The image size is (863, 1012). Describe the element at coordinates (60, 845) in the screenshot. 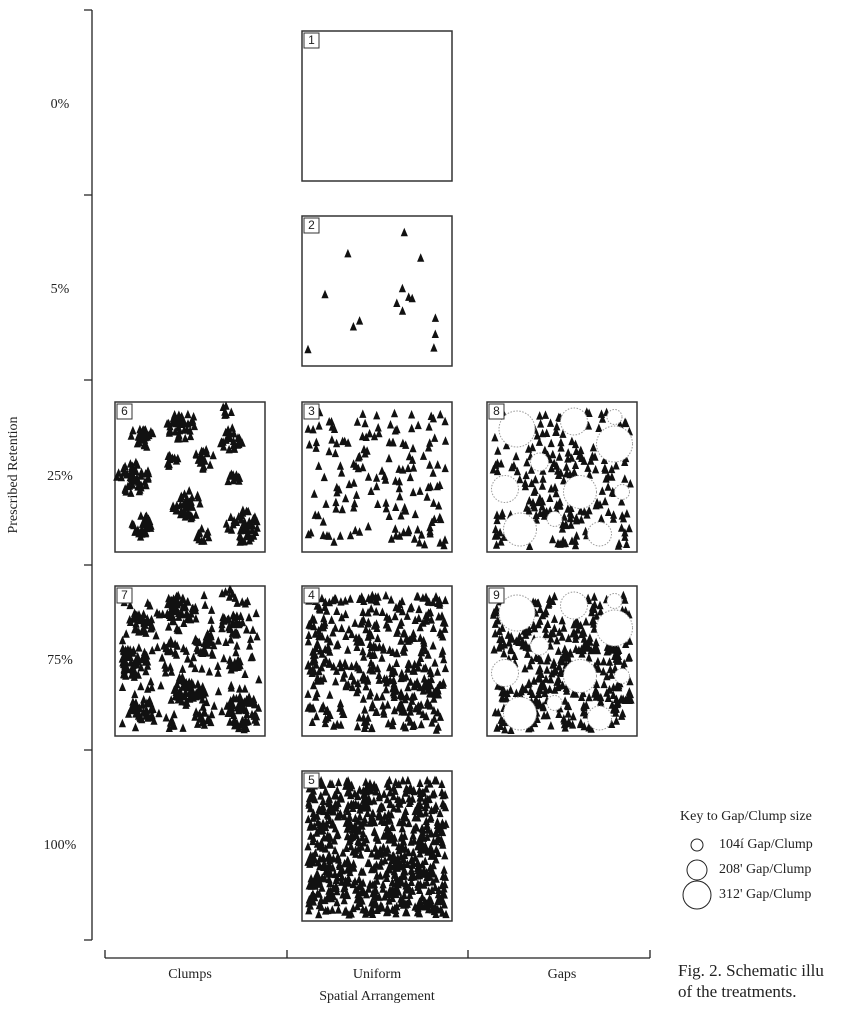

I see `y-label: 100%` at that location.